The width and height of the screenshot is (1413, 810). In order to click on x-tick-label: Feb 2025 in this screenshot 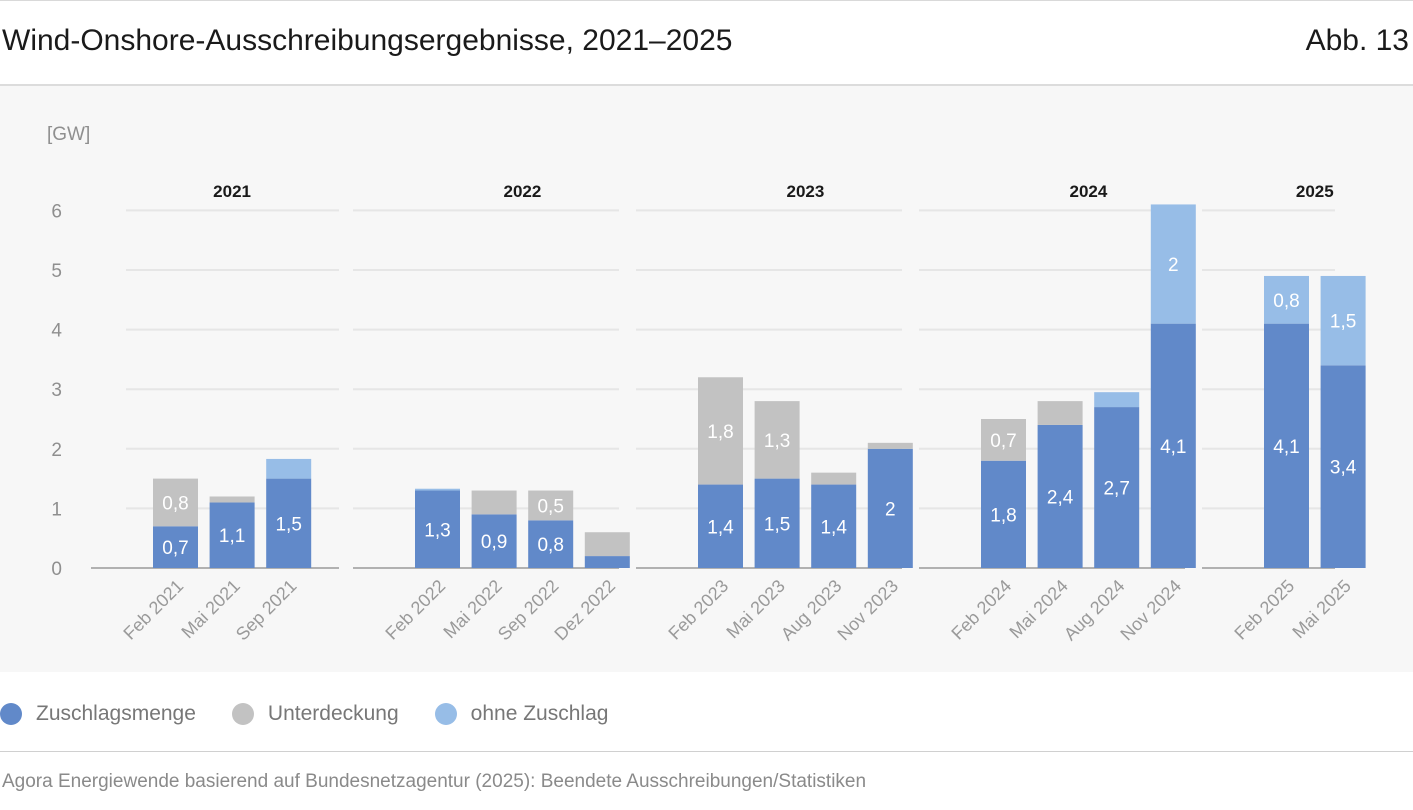, I will do `click(1264, 610)`.